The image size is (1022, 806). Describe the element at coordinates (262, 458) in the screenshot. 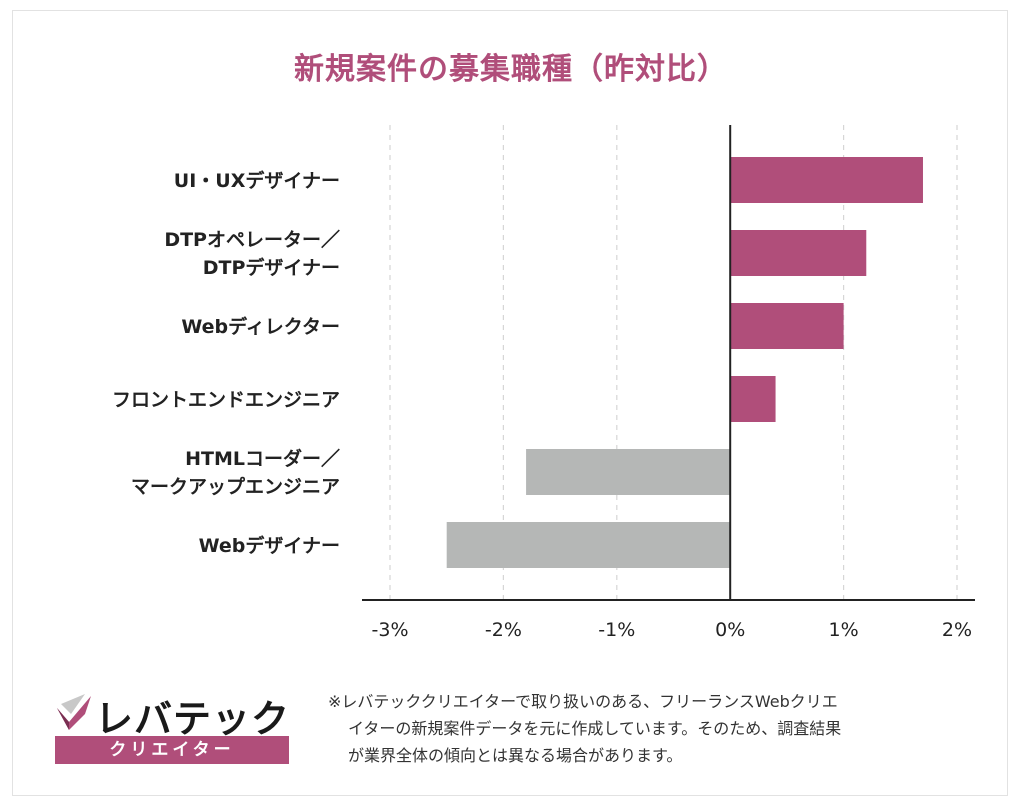

I see `category-label: HTMLコーダー／` at that location.